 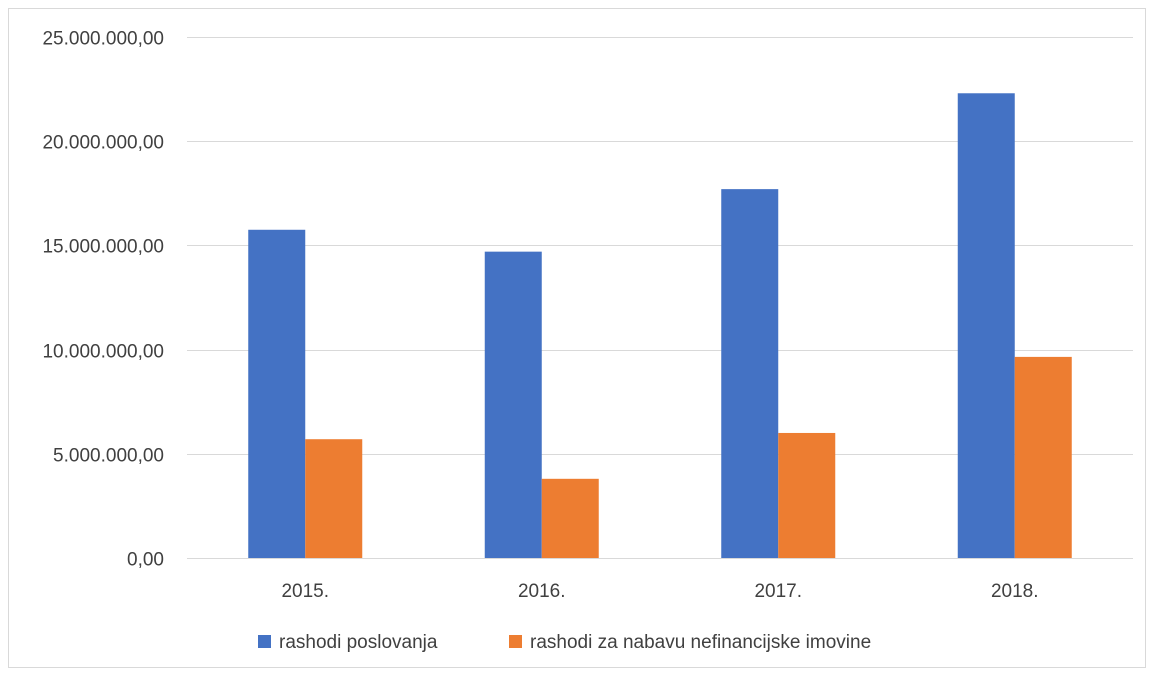 I want to click on x-tick-label: 2017., so click(x=778, y=591).